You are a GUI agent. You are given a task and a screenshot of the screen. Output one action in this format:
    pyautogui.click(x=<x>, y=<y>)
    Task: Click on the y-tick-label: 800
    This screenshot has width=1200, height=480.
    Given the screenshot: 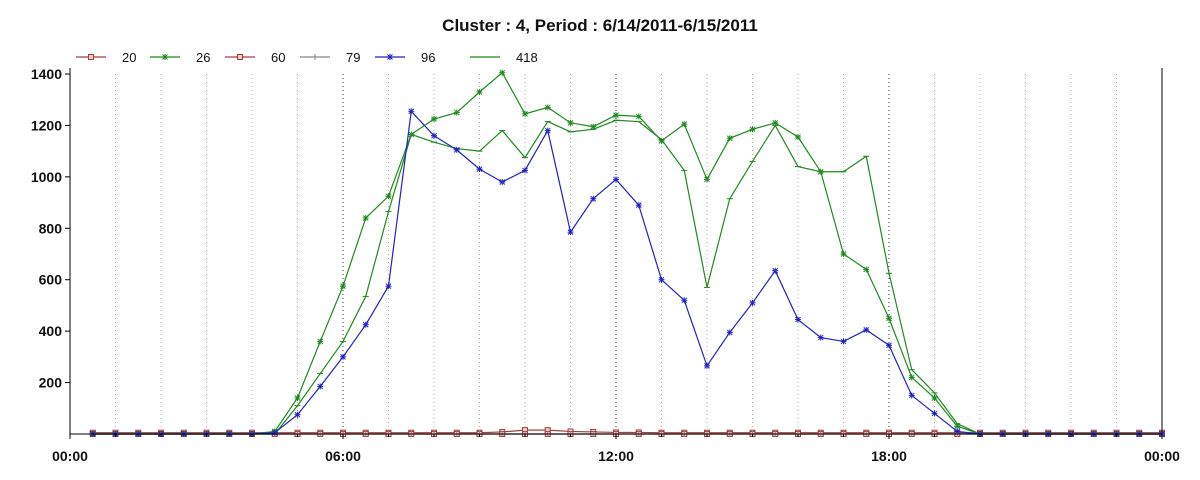 What is the action you would take?
    pyautogui.click(x=51, y=228)
    